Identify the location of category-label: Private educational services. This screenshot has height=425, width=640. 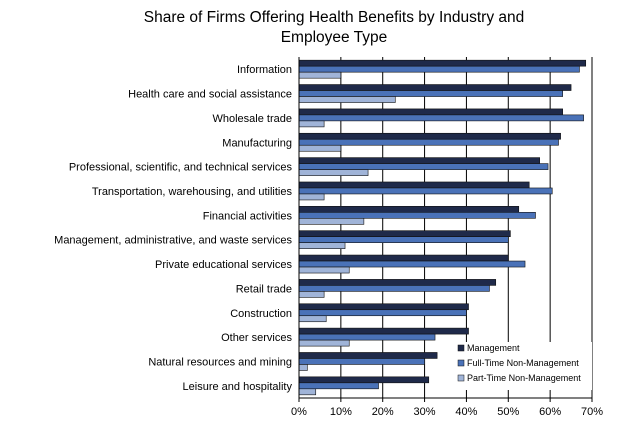
(223, 265).